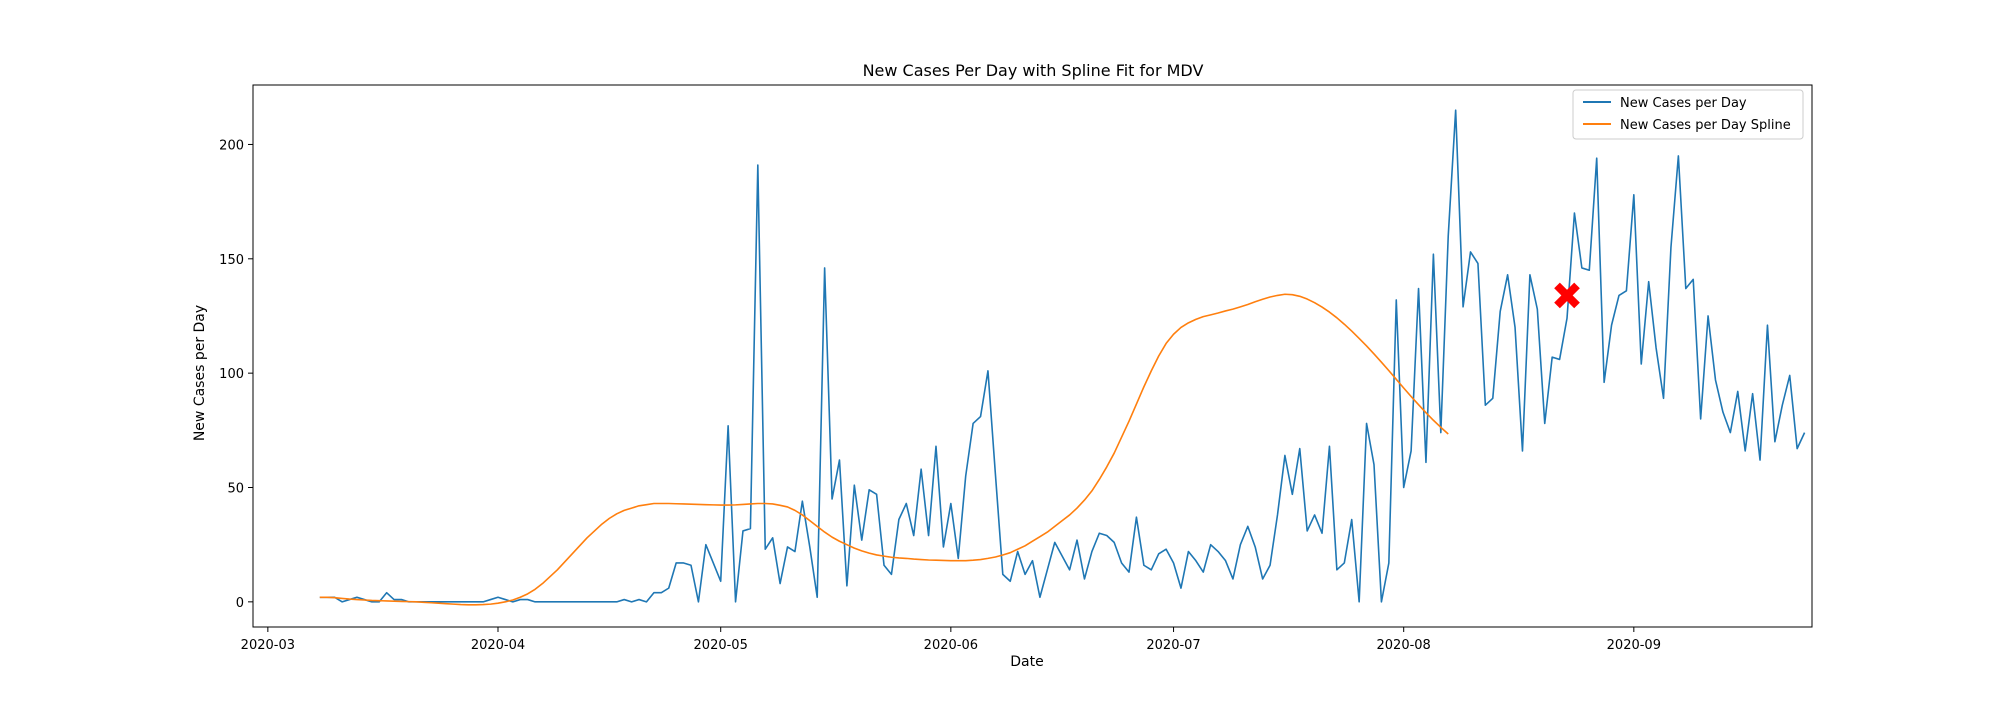  I want to click on legend-label-new-cases: New Cases per Day, so click(1683, 103).